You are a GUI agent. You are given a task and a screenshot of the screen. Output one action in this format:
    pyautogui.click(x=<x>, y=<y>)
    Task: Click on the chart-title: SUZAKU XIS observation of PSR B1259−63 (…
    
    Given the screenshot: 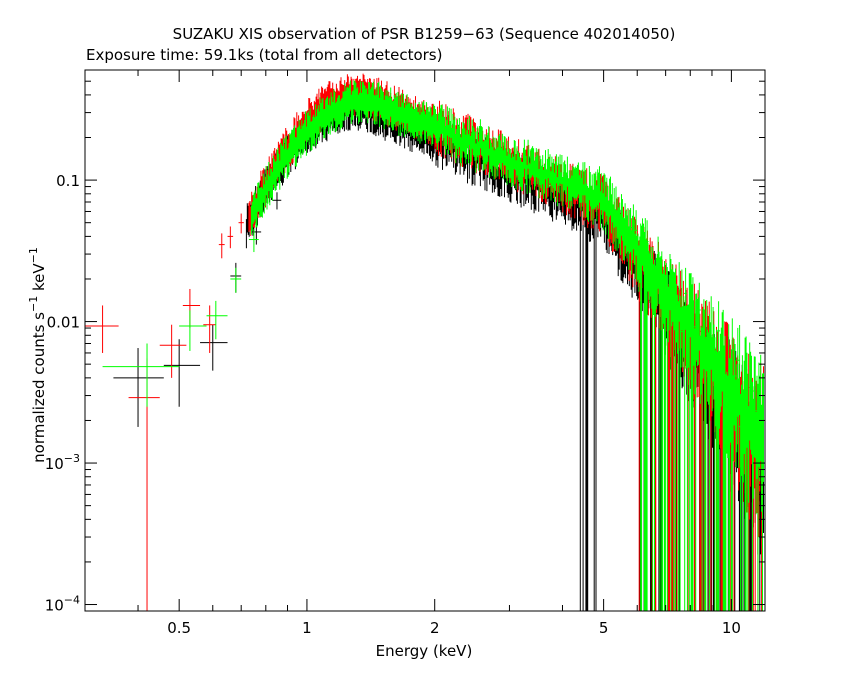 What is the action you would take?
    pyautogui.click(x=424, y=34)
    